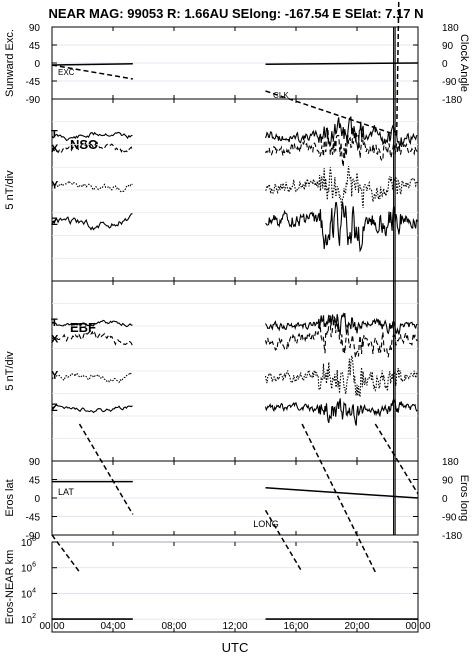 The width and height of the screenshot is (474, 656). I want to click on y-tick-label: 106, so click(28, 568).